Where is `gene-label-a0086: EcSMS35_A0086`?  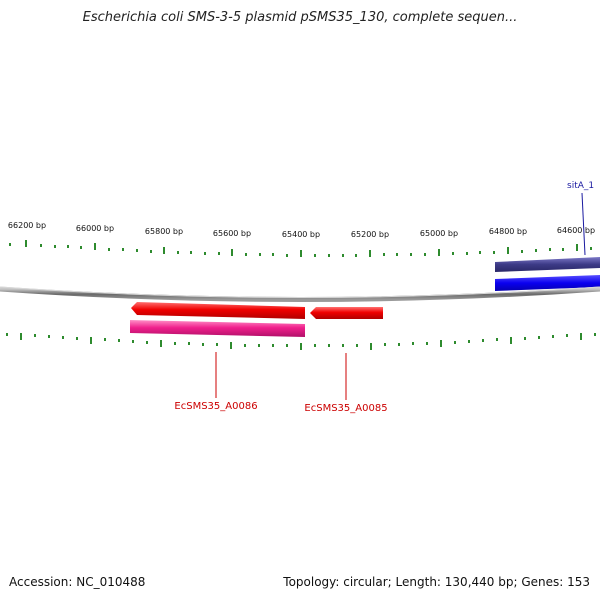 gene-label-a0086: EcSMS35_A0086 is located at coordinates (215, 406).